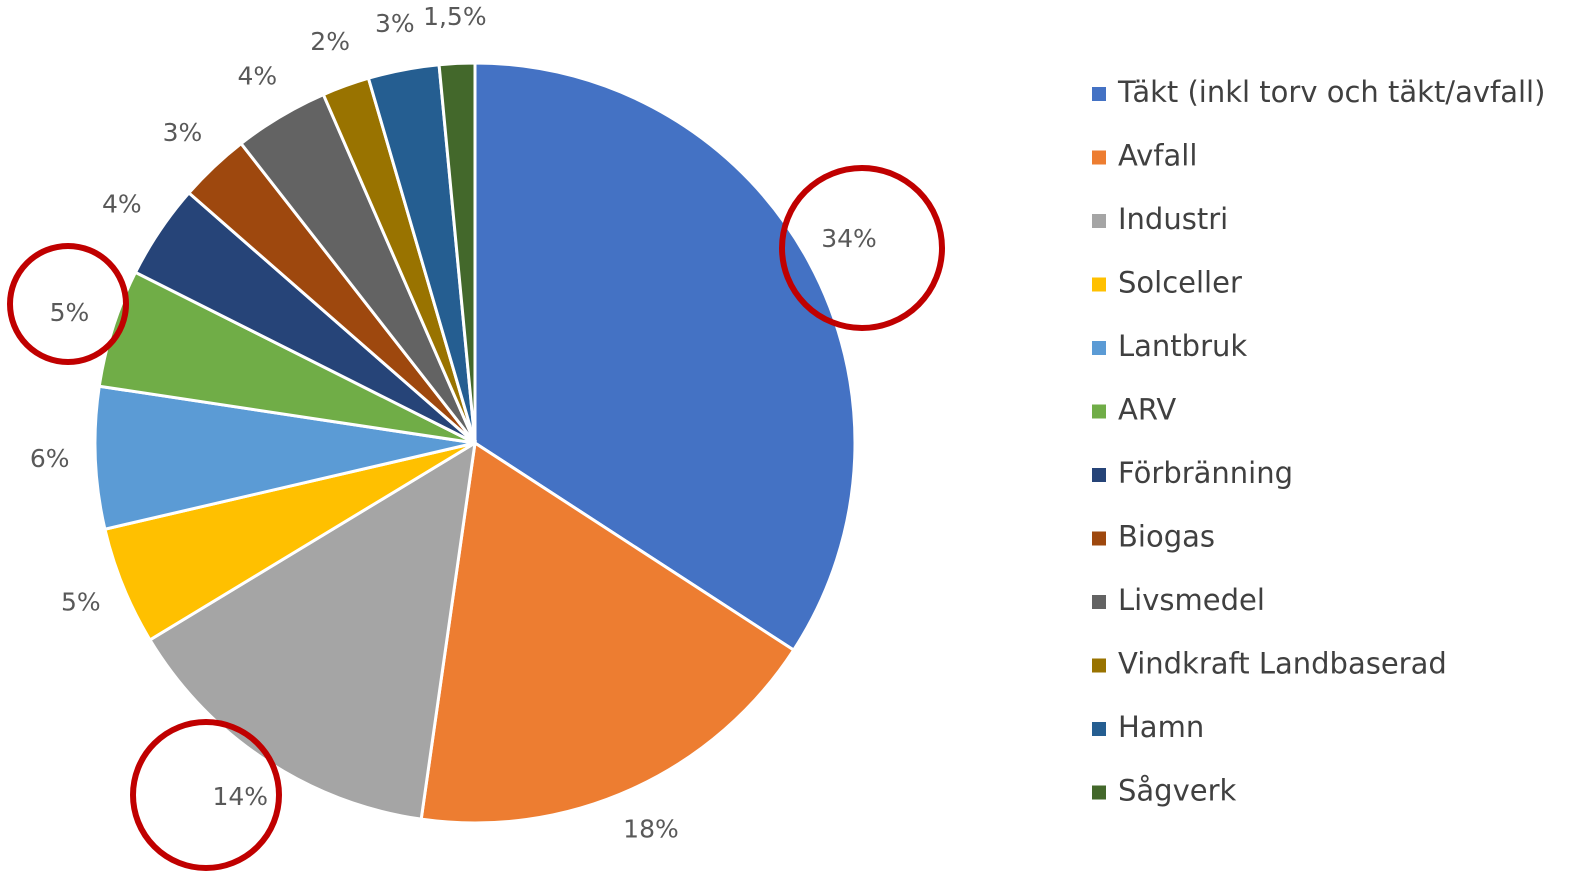 The height and width of the screenshot is (877, 1588). I want to click on legend-label: Förbränning, so click(1205, 473).